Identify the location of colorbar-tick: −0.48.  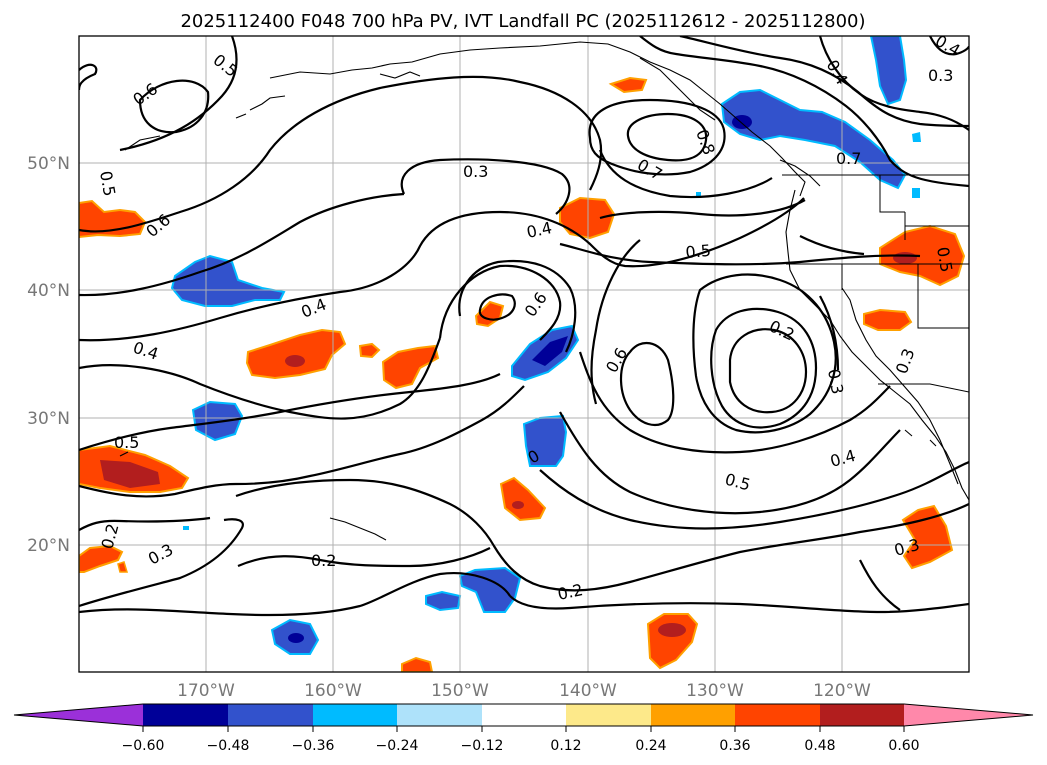
(228, 746).